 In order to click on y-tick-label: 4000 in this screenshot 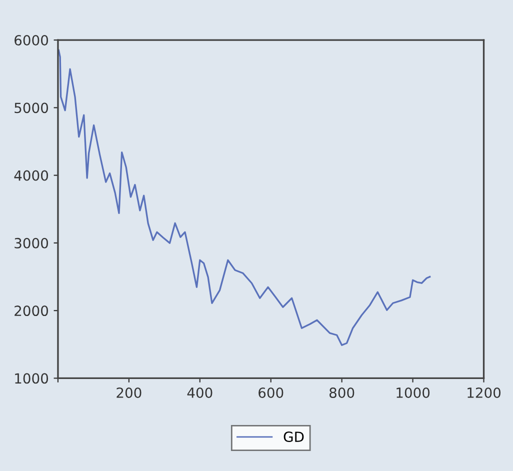, I will do `click(31, 175)`.